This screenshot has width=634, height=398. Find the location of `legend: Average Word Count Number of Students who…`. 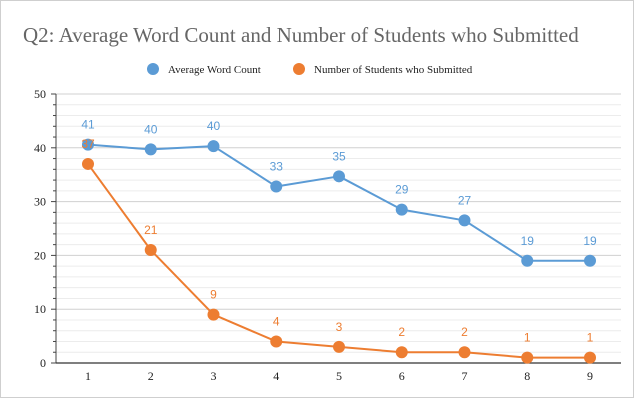

legend: Average Word Count Number of Students who… is located at coordinates (310, 69).